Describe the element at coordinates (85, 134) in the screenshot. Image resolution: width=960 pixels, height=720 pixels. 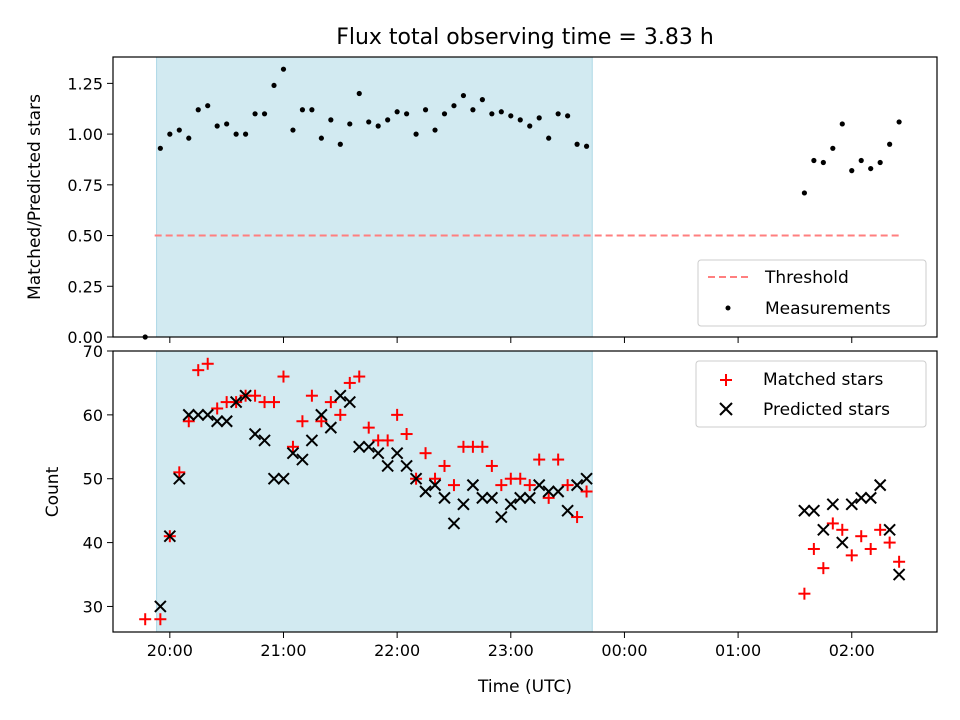
I see `top-ytick-label: 1.00` at that location.